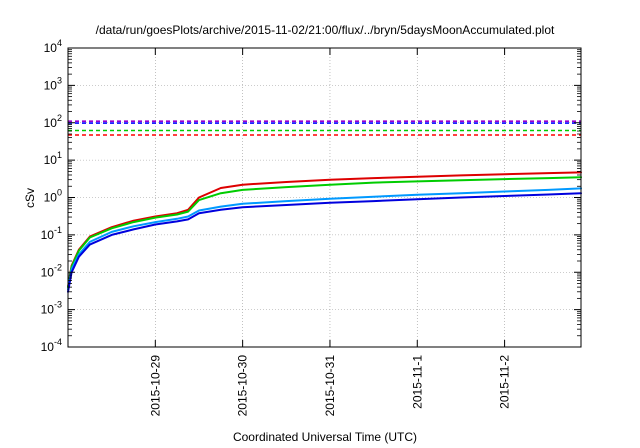 Image resolution: width=640 pixels, height=448 pixels. I want to click on y-tick-label: 10⁴, so click(53, 46).